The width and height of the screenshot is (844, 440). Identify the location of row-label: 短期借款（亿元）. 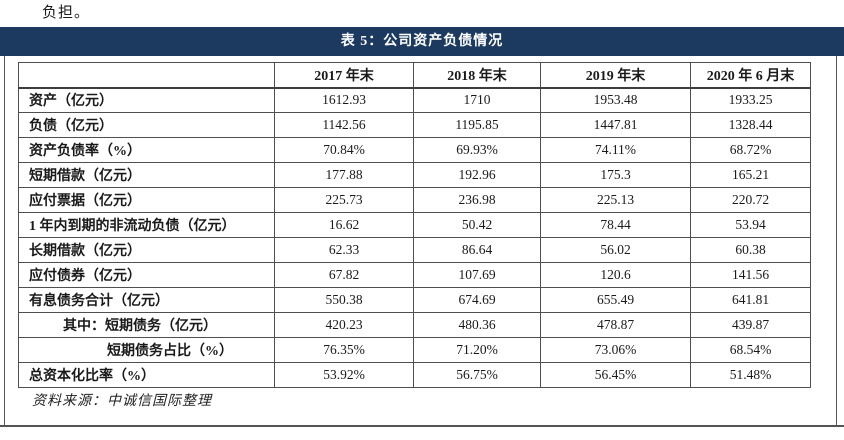
(146, 175).